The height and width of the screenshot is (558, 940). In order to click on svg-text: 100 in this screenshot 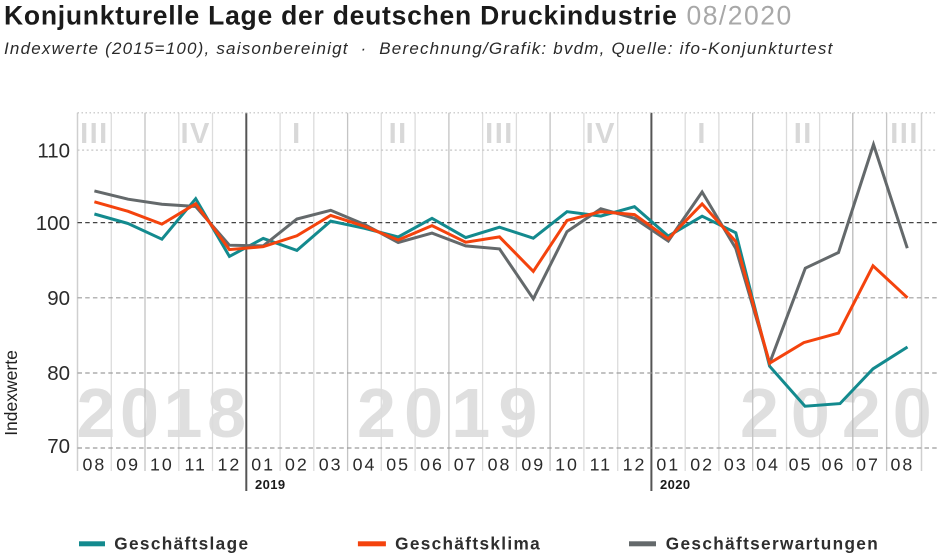, I will do `click(53, 223)`.